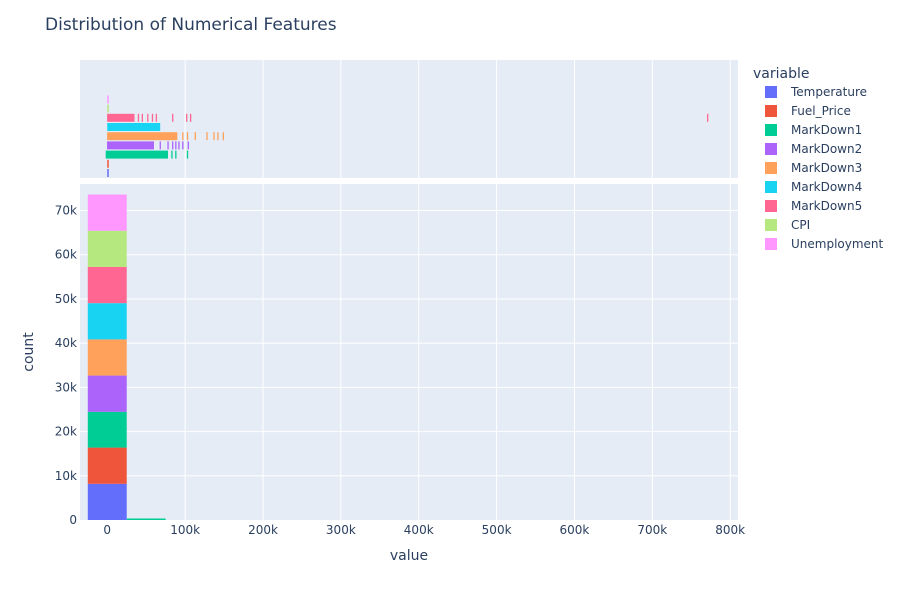  What do you see at coordinates (107, 393) in the screenshot?
I see `bar-markdown2` at bounding box center [107, 393].